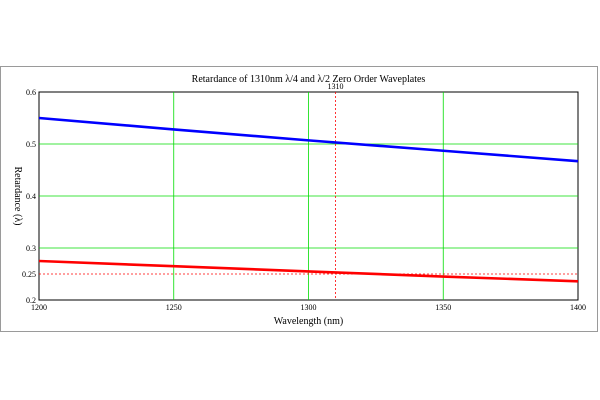 Image resolution: width=600 pixels, height=400 pixels. What do you see at coordinates (443, 307) in the screenshot?
I see `x-tick-label: 1350` at bounding box center [443, 307].